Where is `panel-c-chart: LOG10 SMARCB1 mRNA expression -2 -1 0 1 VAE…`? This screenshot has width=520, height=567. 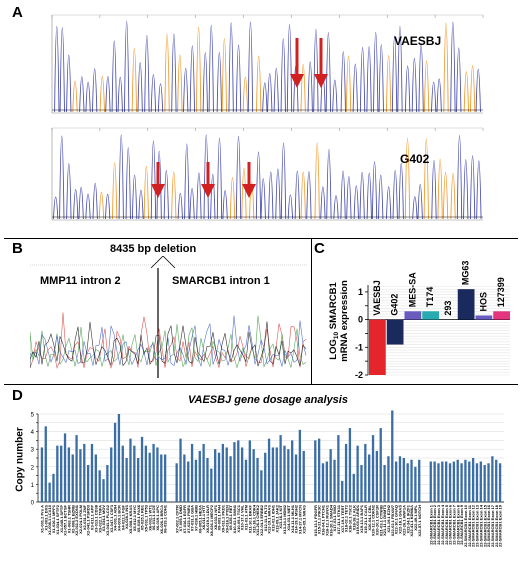
panel-c-chart: LOG10 SMARCB1 mRNA expression -2 -1 0 1 VAE… is located at coordinates (419, 320).